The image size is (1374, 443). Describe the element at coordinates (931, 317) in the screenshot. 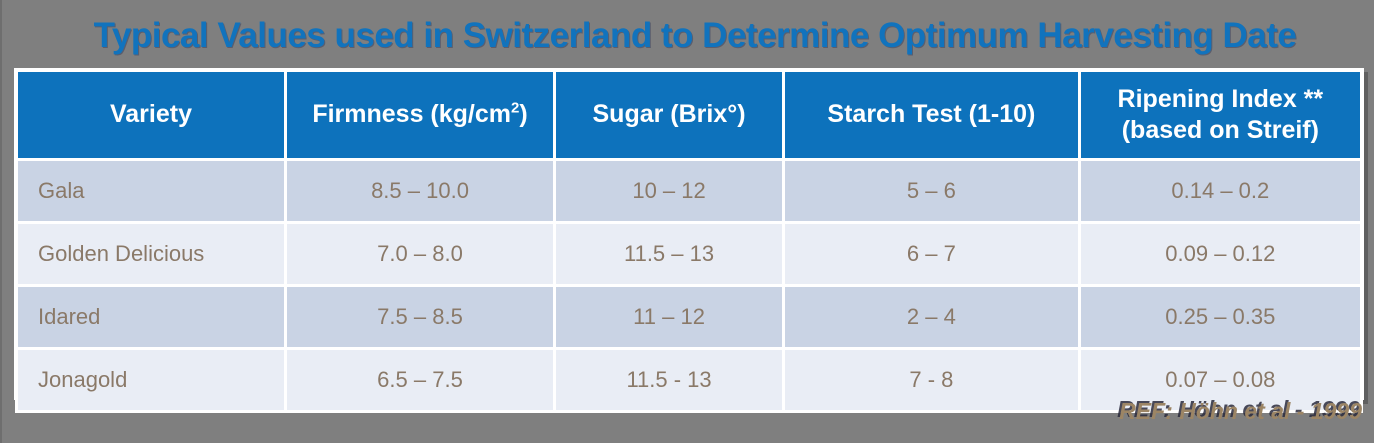

I see `starch-value: 2 – 4` at that location.